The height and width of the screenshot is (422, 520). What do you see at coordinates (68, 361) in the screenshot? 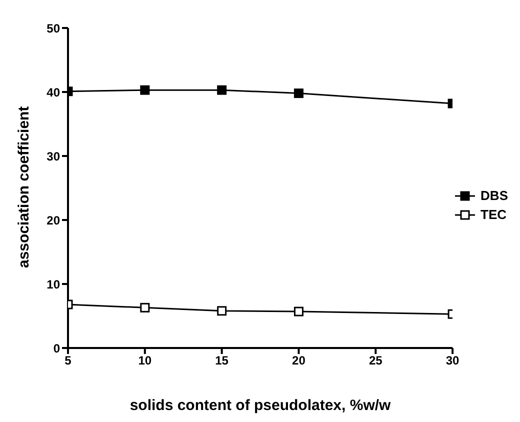
I see `x-tick-label: 5` at bounding box center [68, 361].